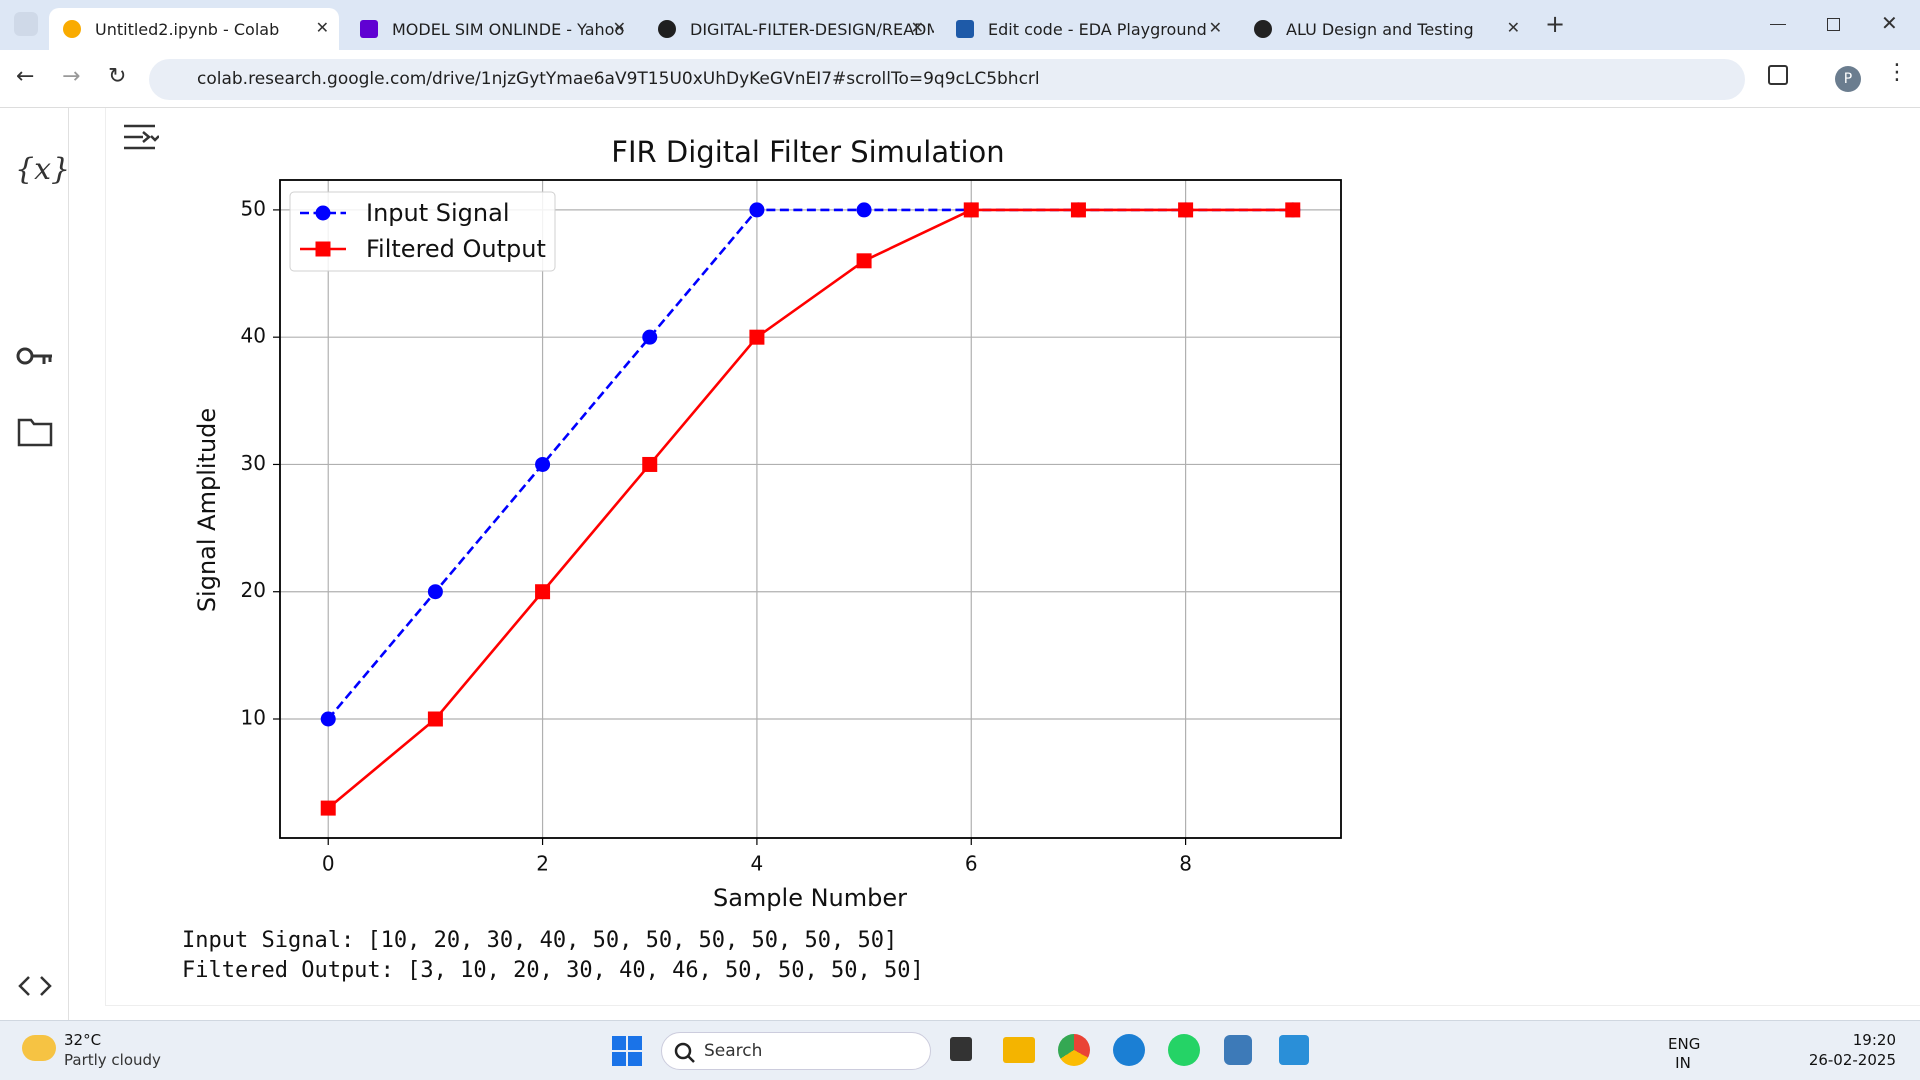 The width and height of the screenshot is (1920, 1080). Describe the element at coordinates (1778, 24) in the screenshot. I see `minimize` at that location.